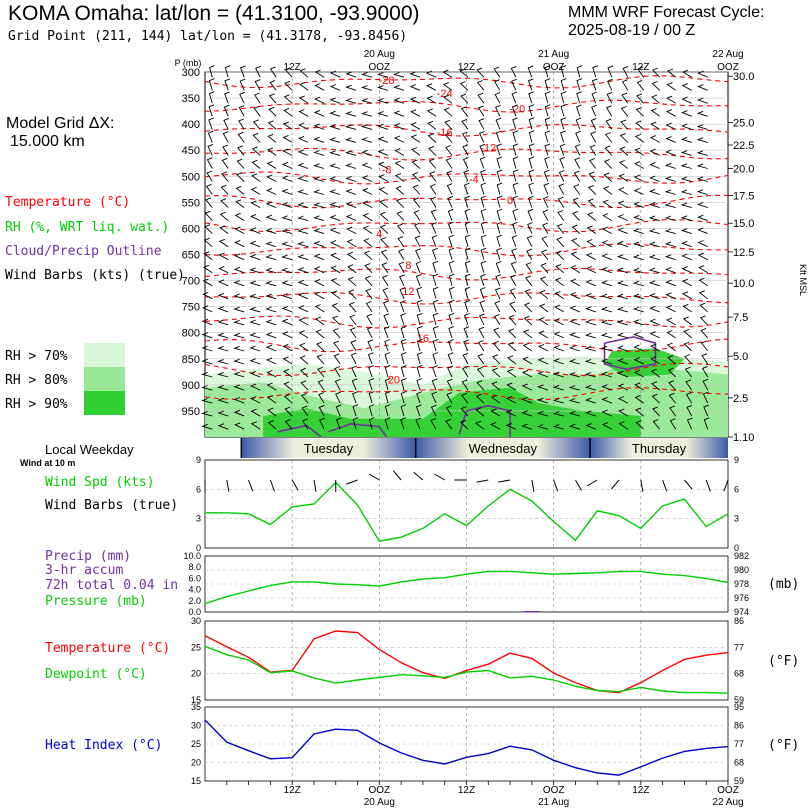 The image size is (810, 811). Describe the element at coordinates (198, 519) in the screenshot. I see `left-tick-label: 3` at that location.